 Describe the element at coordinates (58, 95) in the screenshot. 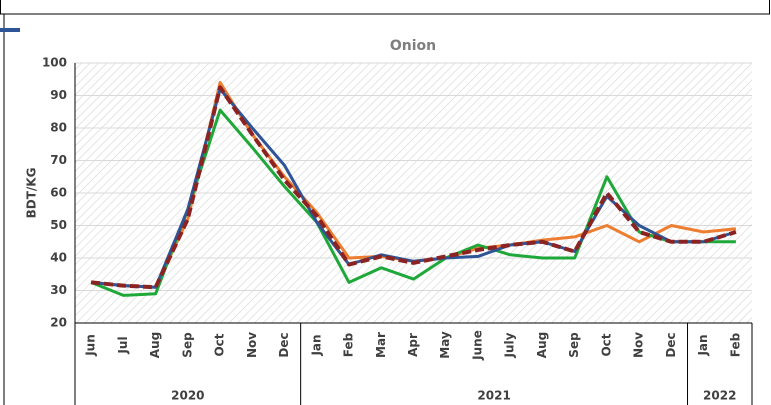

I see `y-tick-label: 90` at that location.